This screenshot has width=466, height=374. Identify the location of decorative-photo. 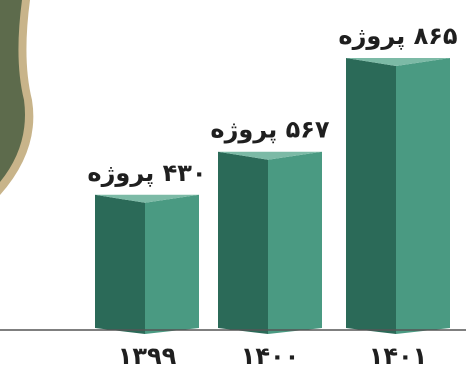
(17, 97).